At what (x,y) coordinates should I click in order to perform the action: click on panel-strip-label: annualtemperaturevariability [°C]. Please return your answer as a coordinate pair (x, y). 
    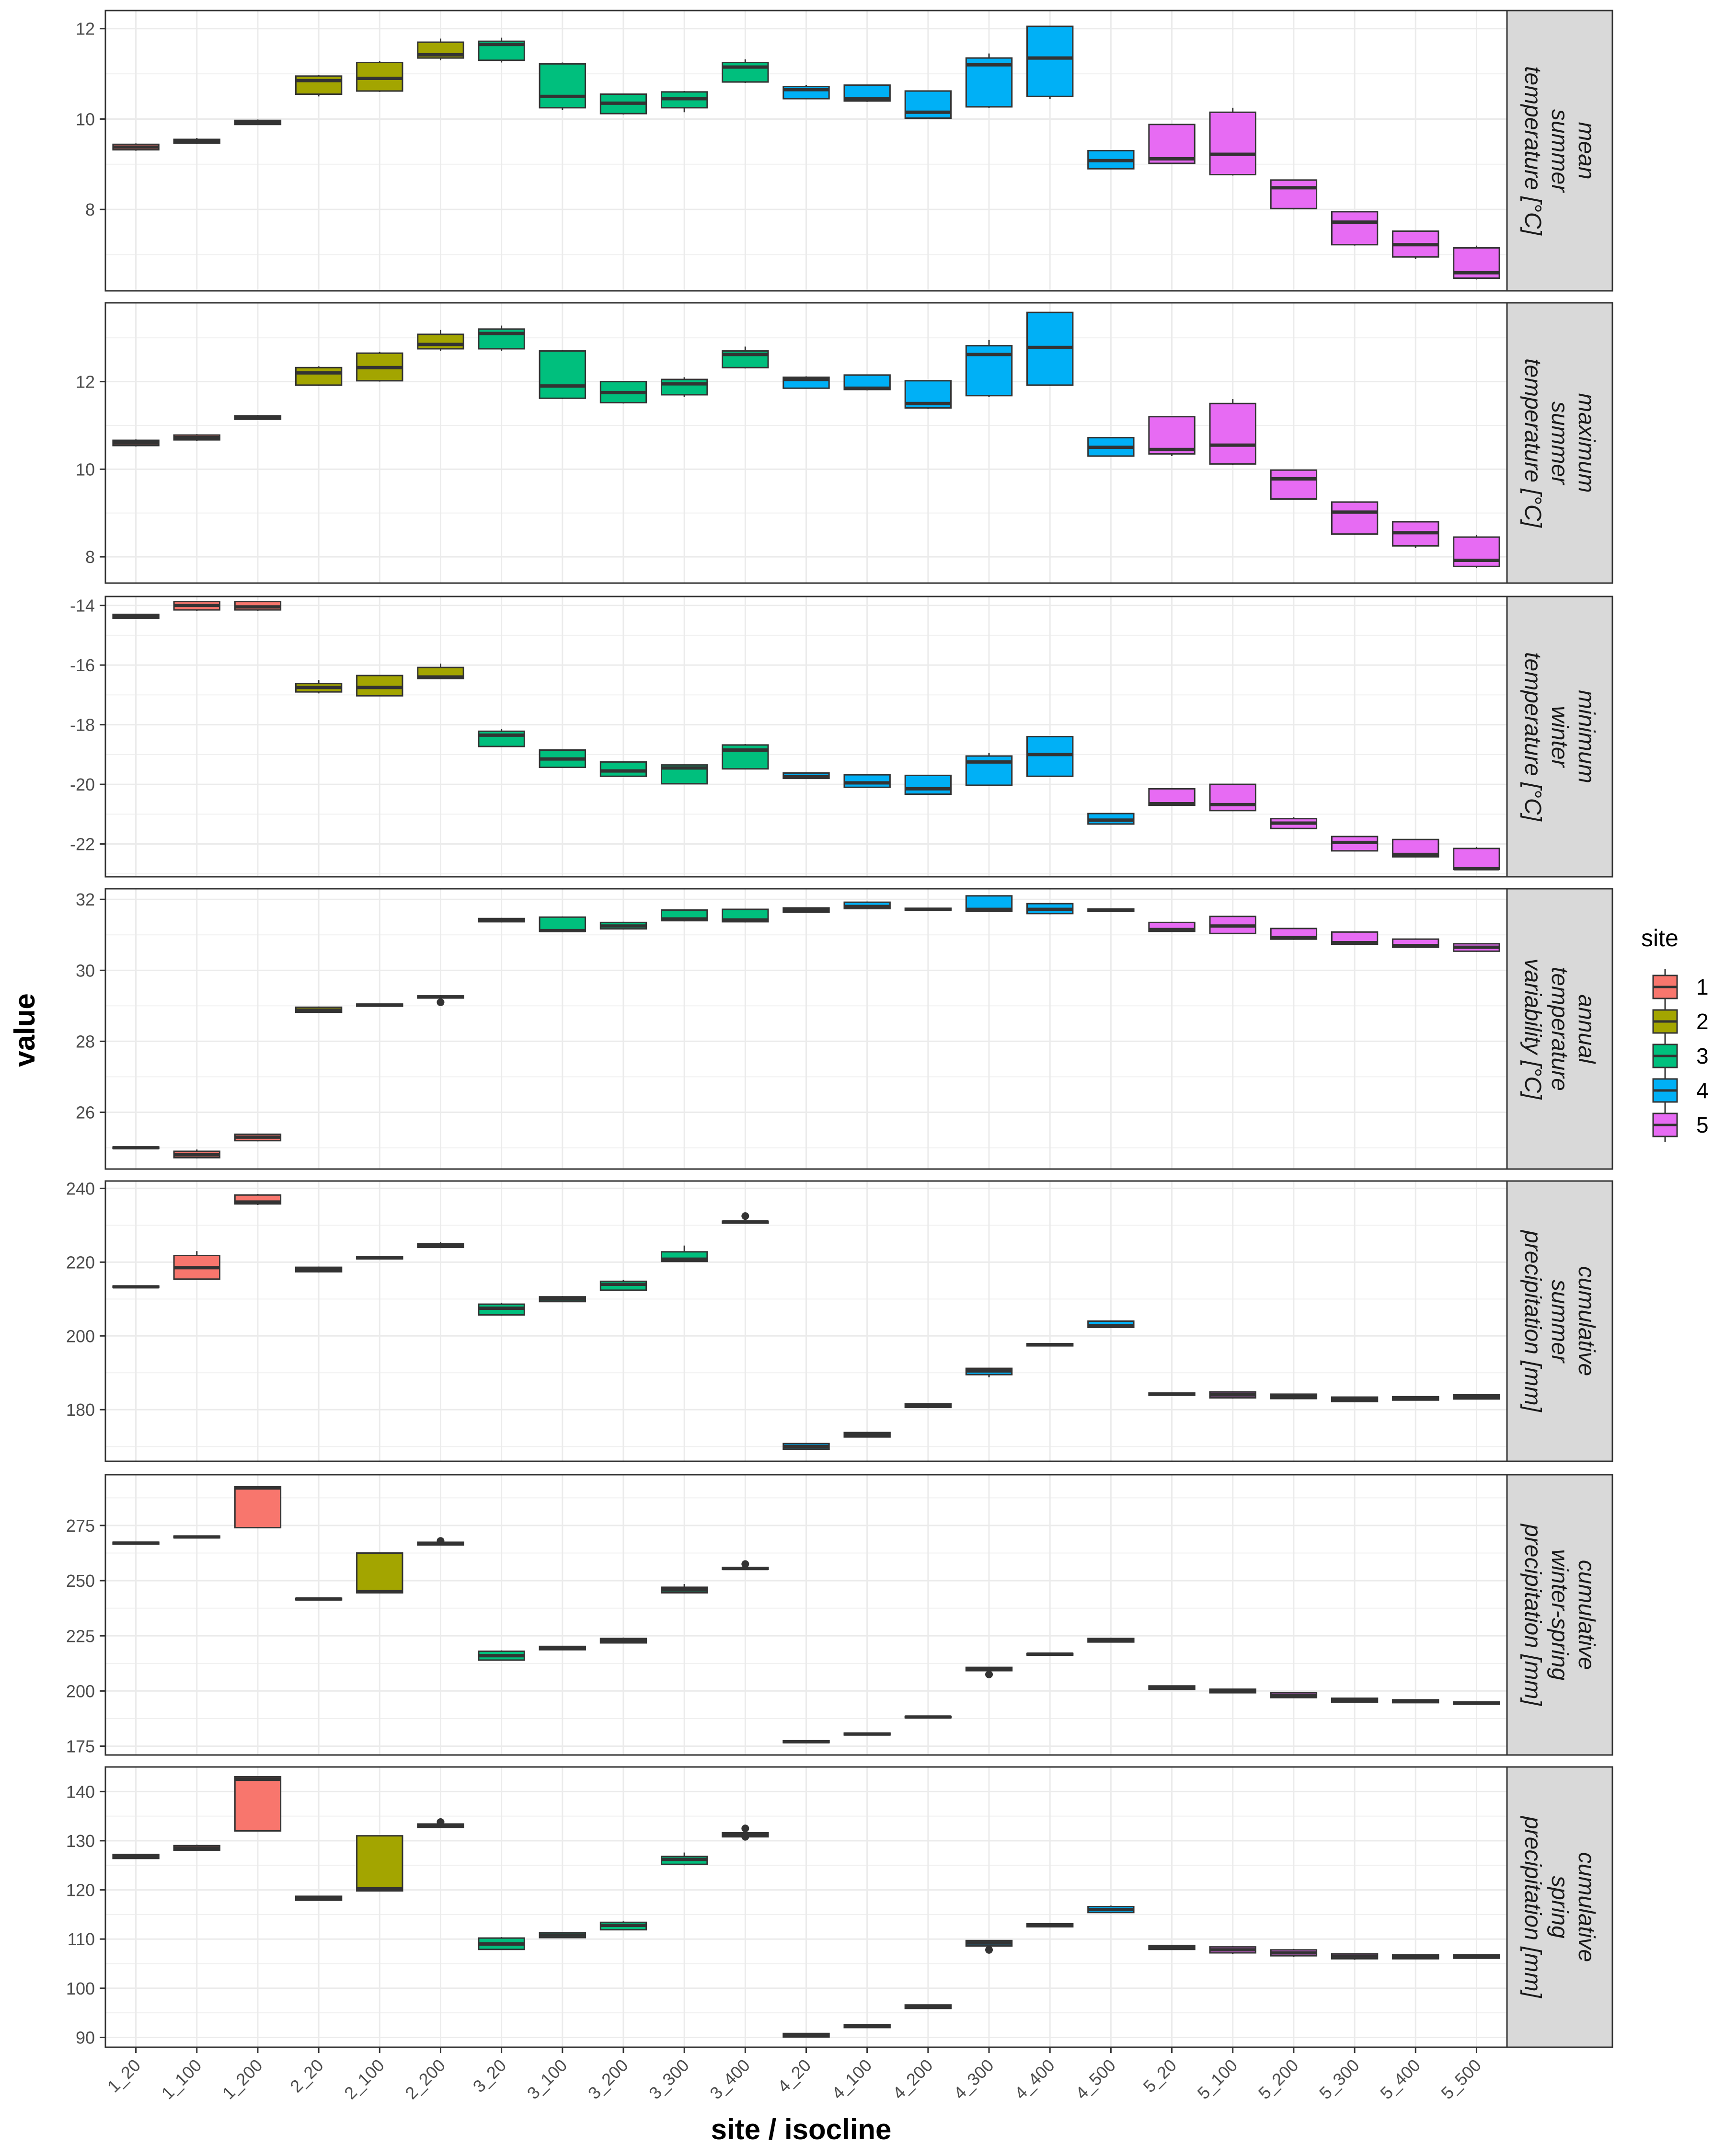
    Looking at the image, I should click on (1559, 1030).